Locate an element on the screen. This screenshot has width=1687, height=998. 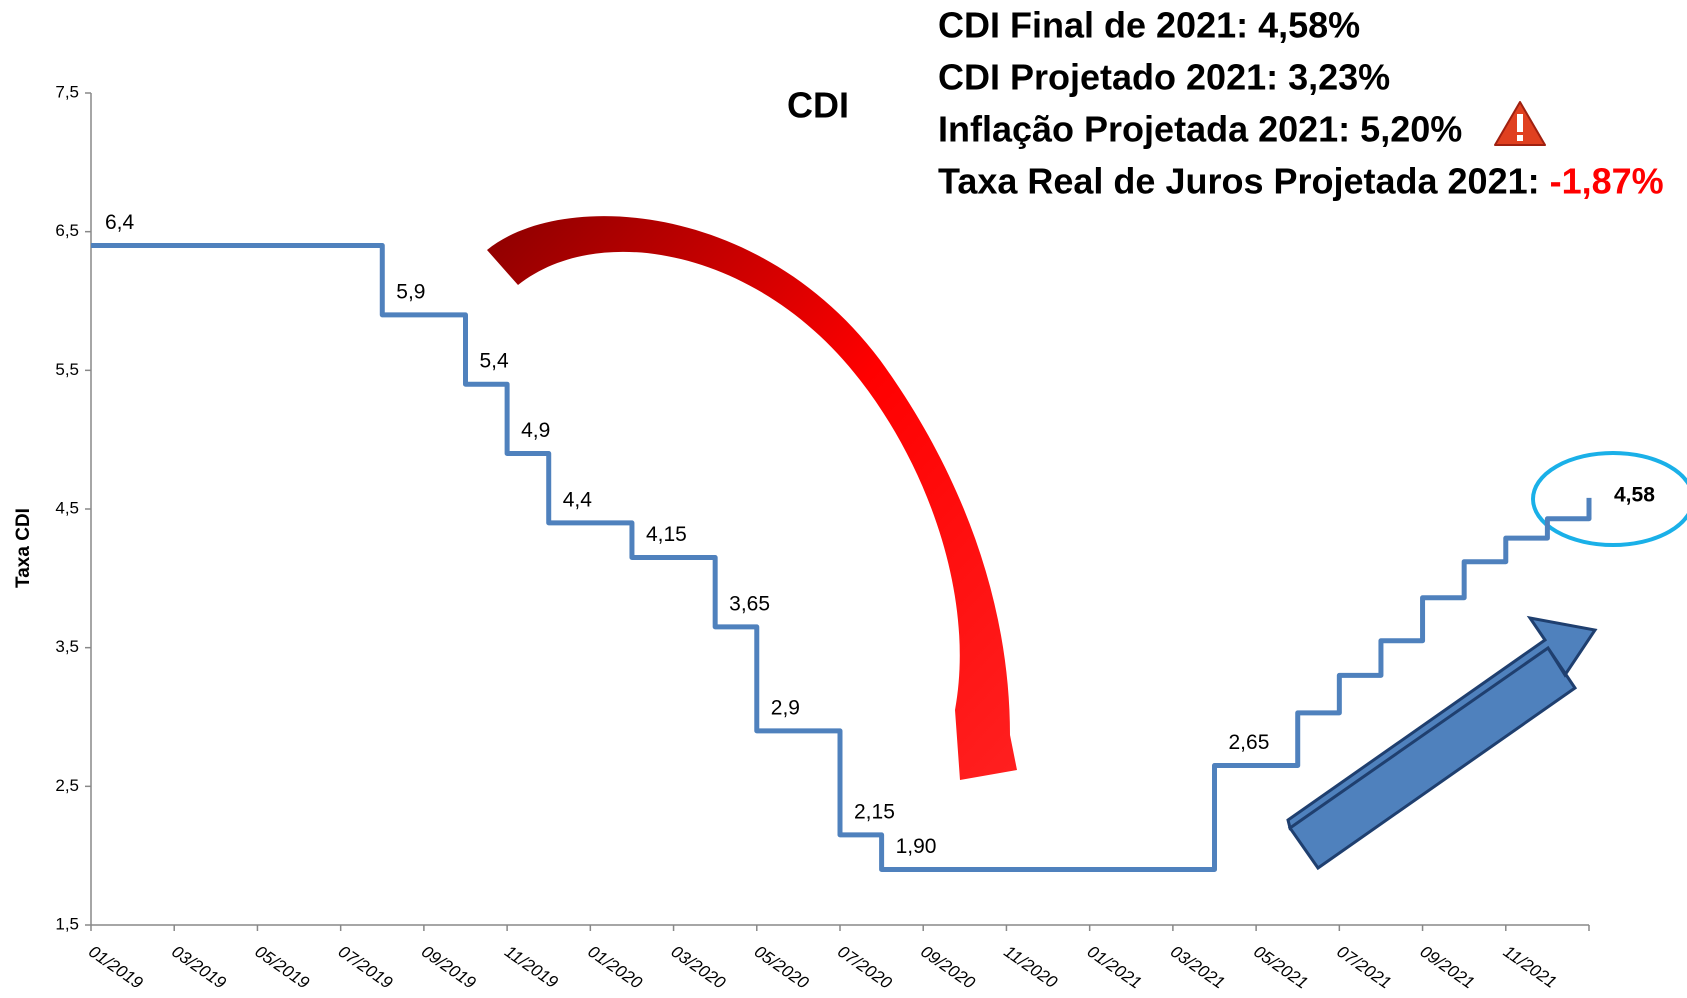
y-axis-label: Taxa CDI is located at coordinates (23, 548).